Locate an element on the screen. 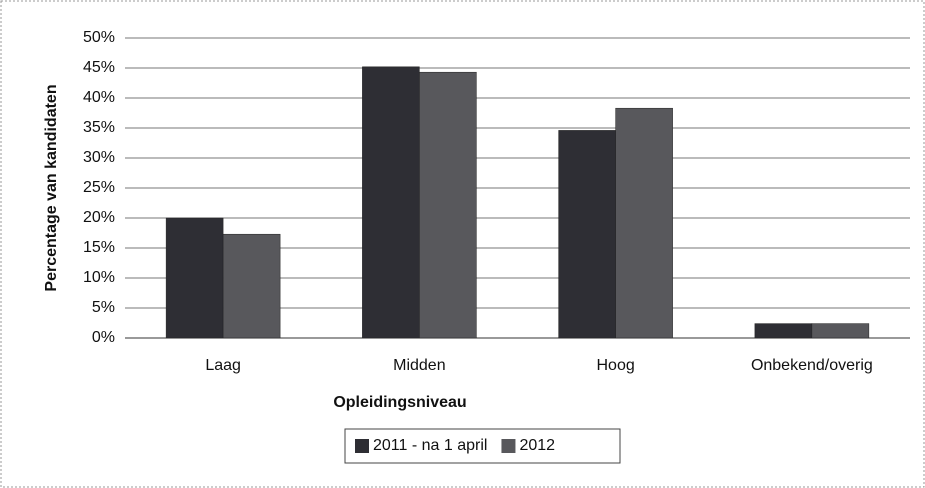 This screenshot has height=488, width=925. y-tick-label: 0% is located at coordinates (103, 337).